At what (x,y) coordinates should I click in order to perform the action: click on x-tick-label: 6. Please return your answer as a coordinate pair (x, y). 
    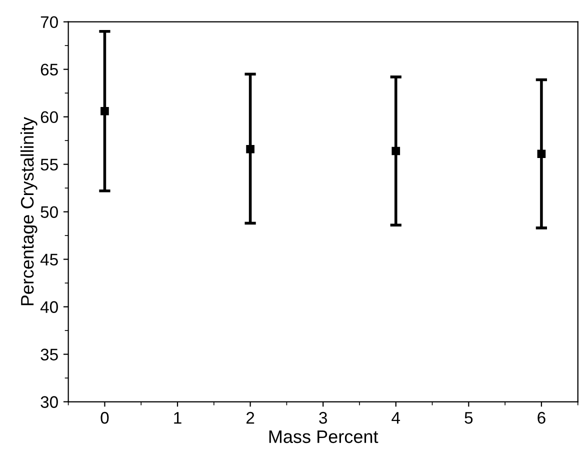
    Looking at the image, I should click on (542, 418).